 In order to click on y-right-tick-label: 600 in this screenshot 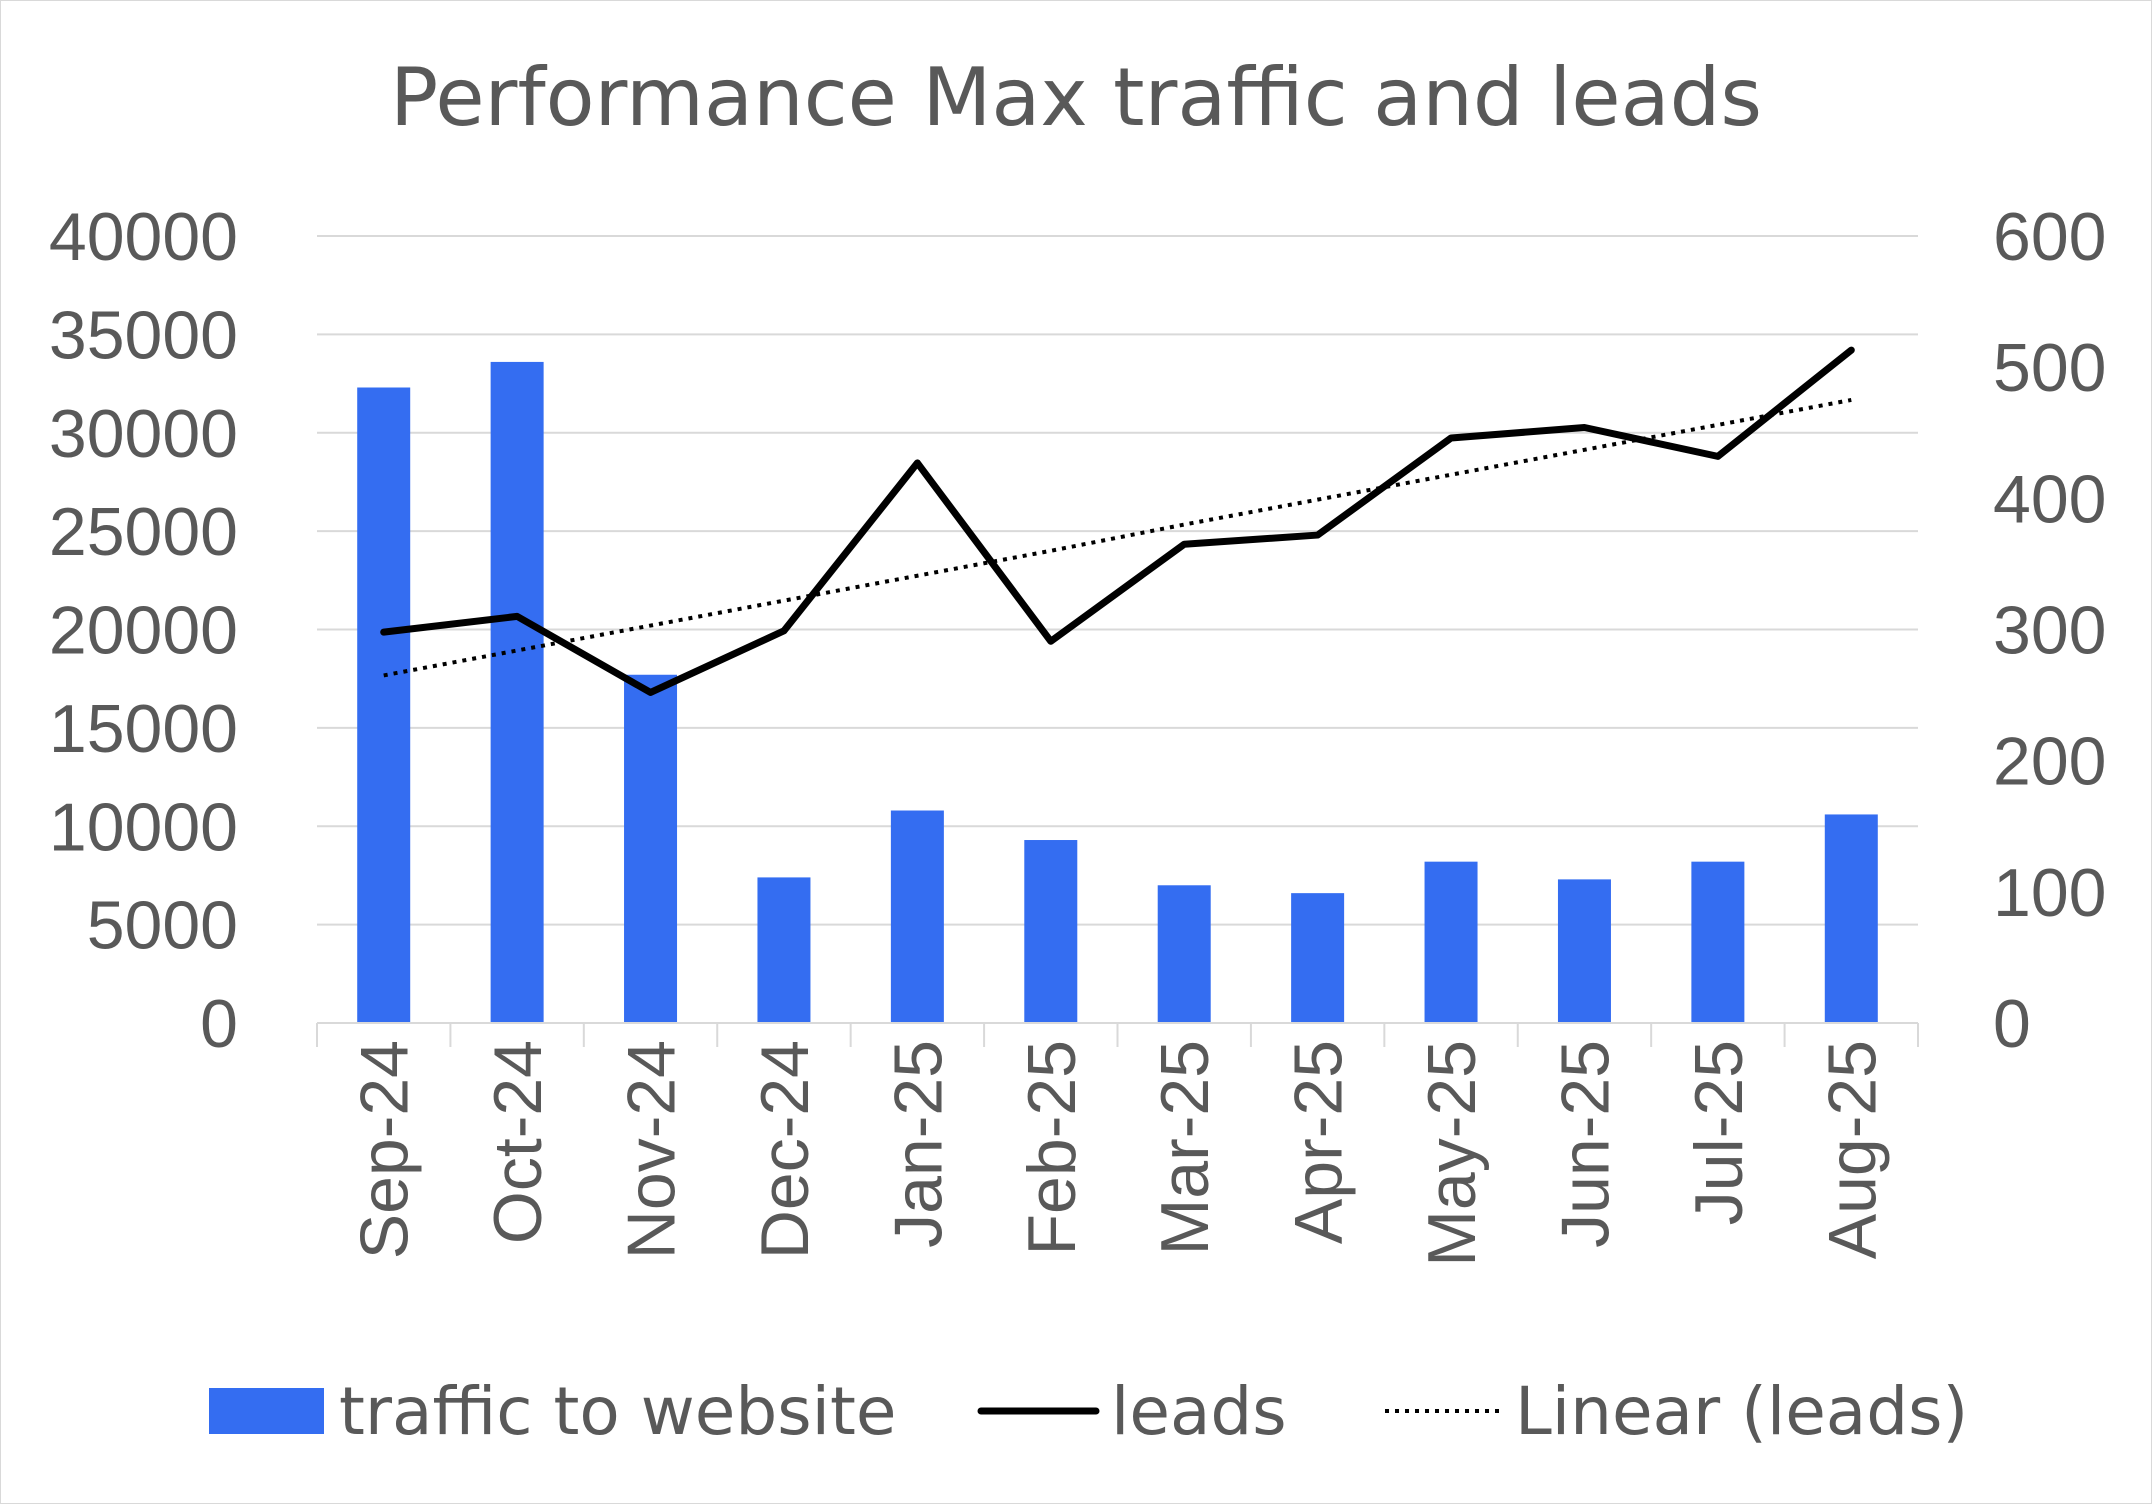, I will do `click(2049, 237)`.